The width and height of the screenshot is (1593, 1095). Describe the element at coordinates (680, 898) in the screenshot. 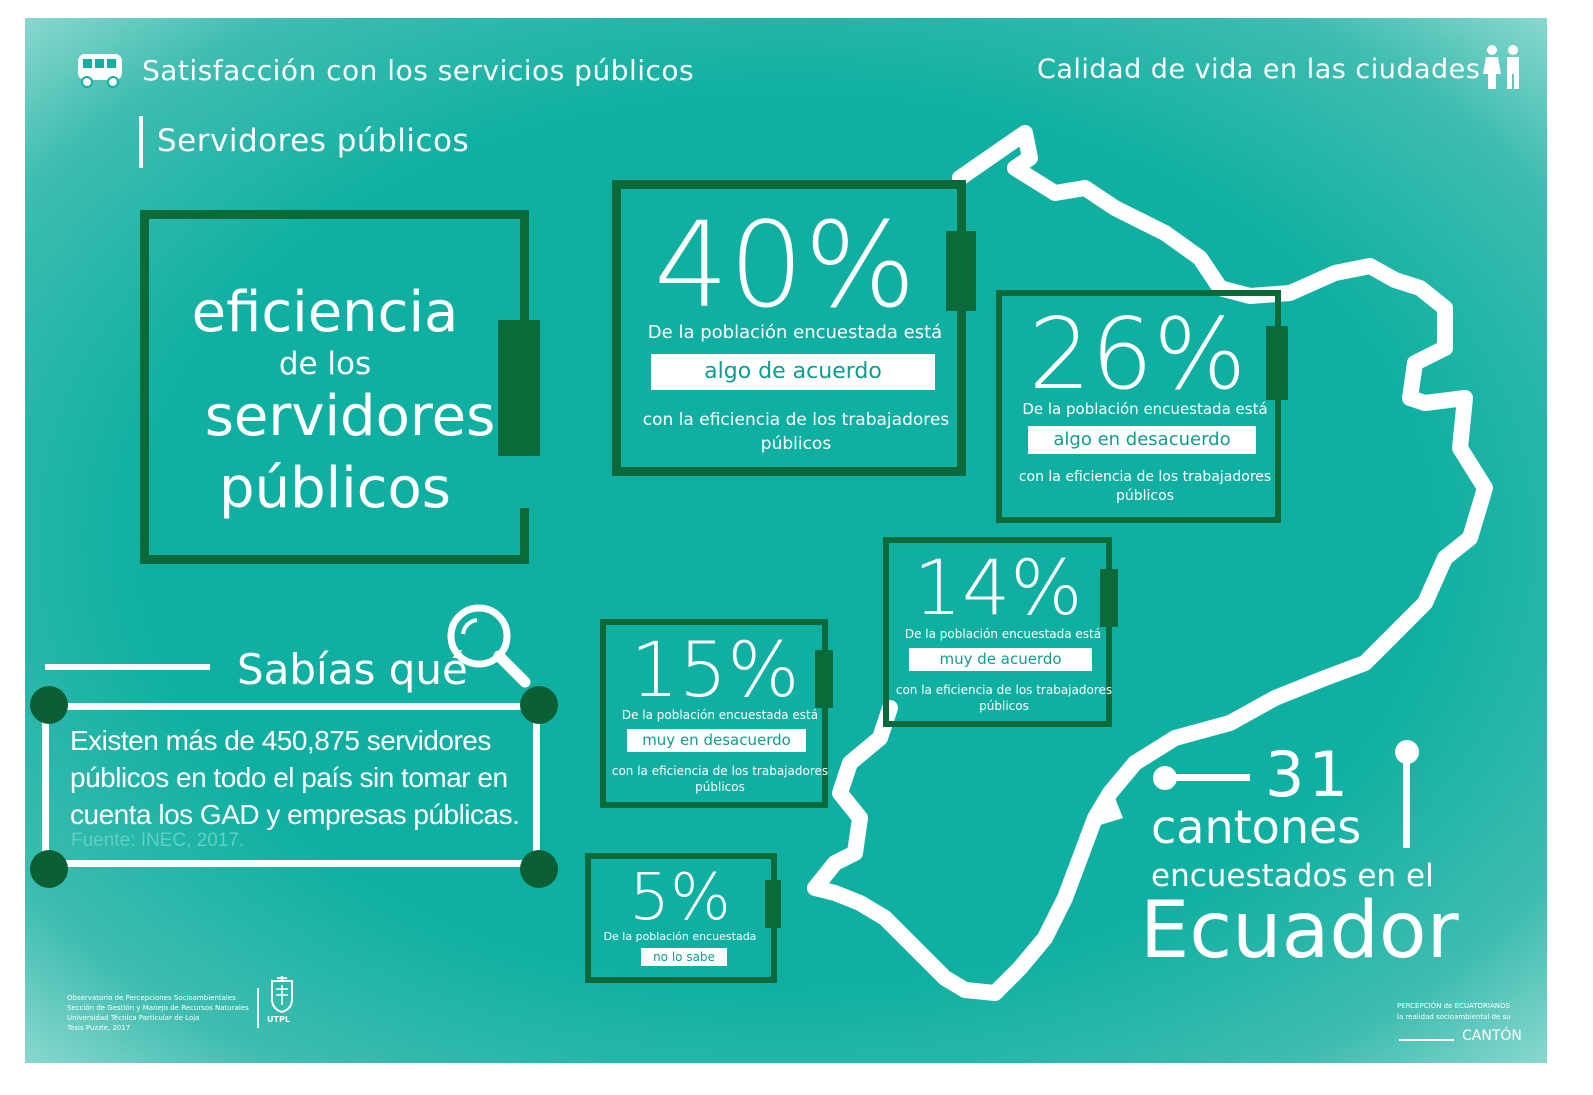

I see `stat-5-percent: 5%` at that location.